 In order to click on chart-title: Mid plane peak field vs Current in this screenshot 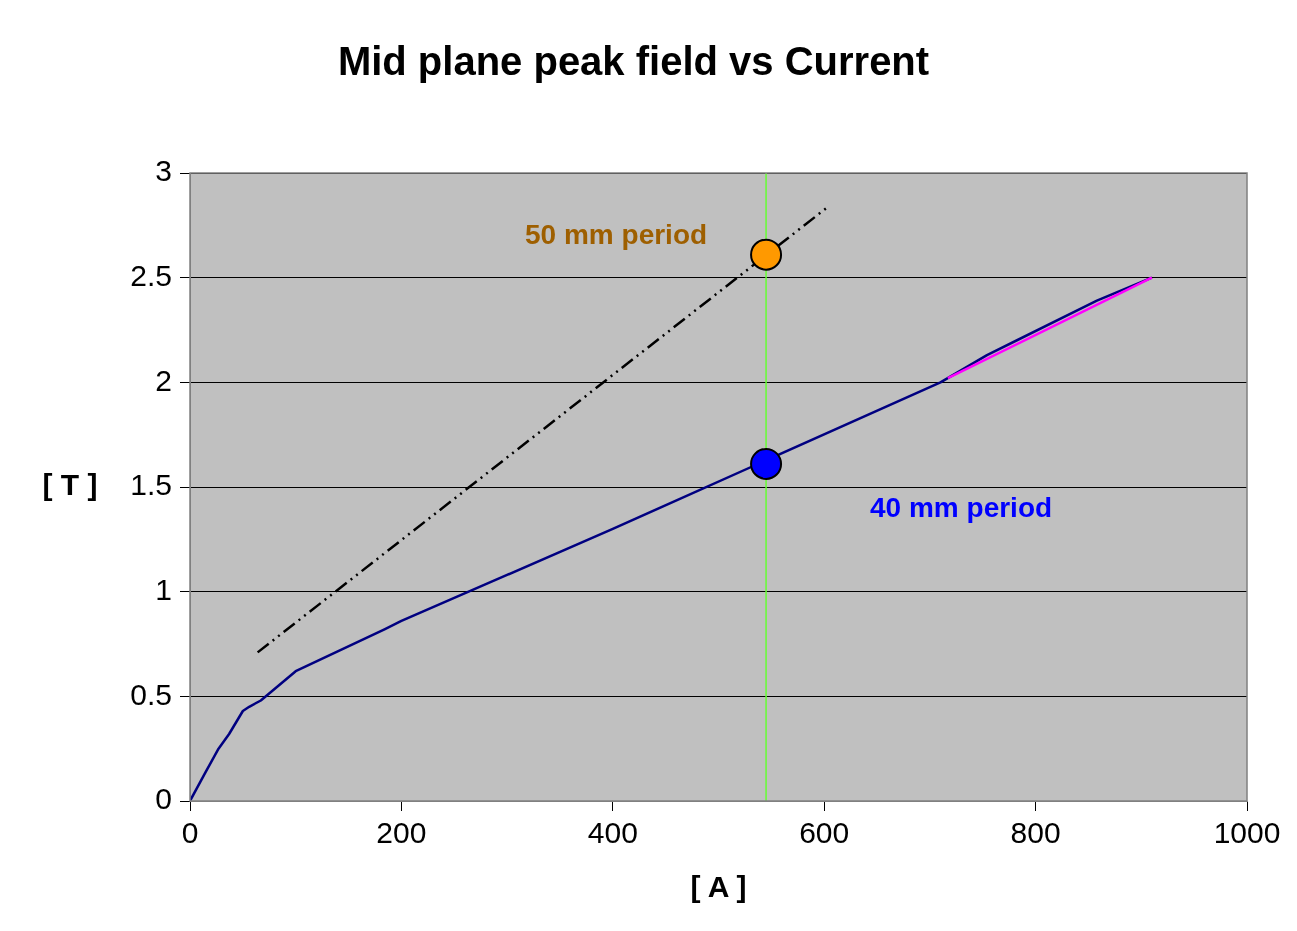, I will do `click(633, 61)`.